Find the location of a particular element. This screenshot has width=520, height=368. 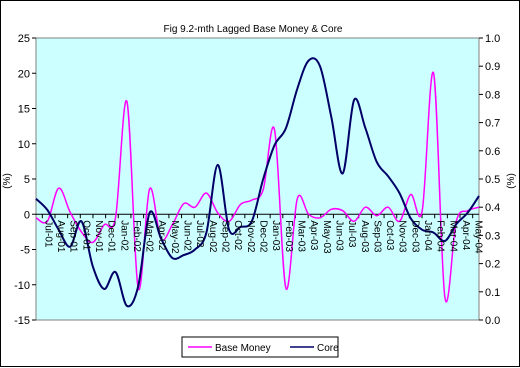

y-tick-label-left: 10 is located at coordinates (24, 145).